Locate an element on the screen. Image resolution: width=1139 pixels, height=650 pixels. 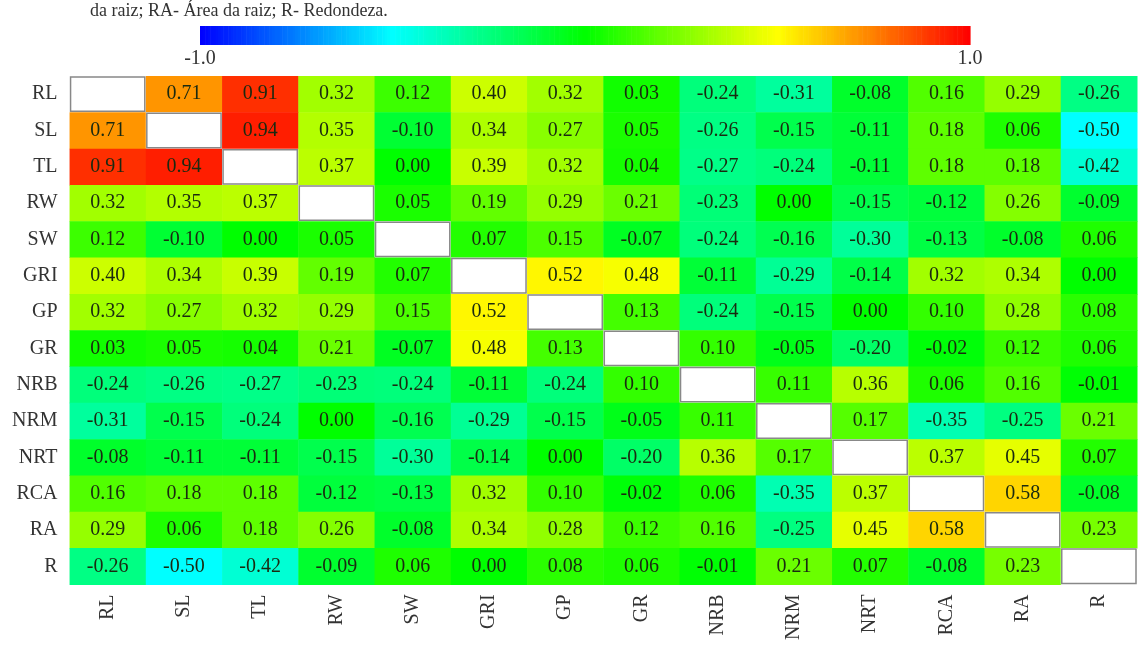
data-label: 0.11 is located at coordinates (794, 382).